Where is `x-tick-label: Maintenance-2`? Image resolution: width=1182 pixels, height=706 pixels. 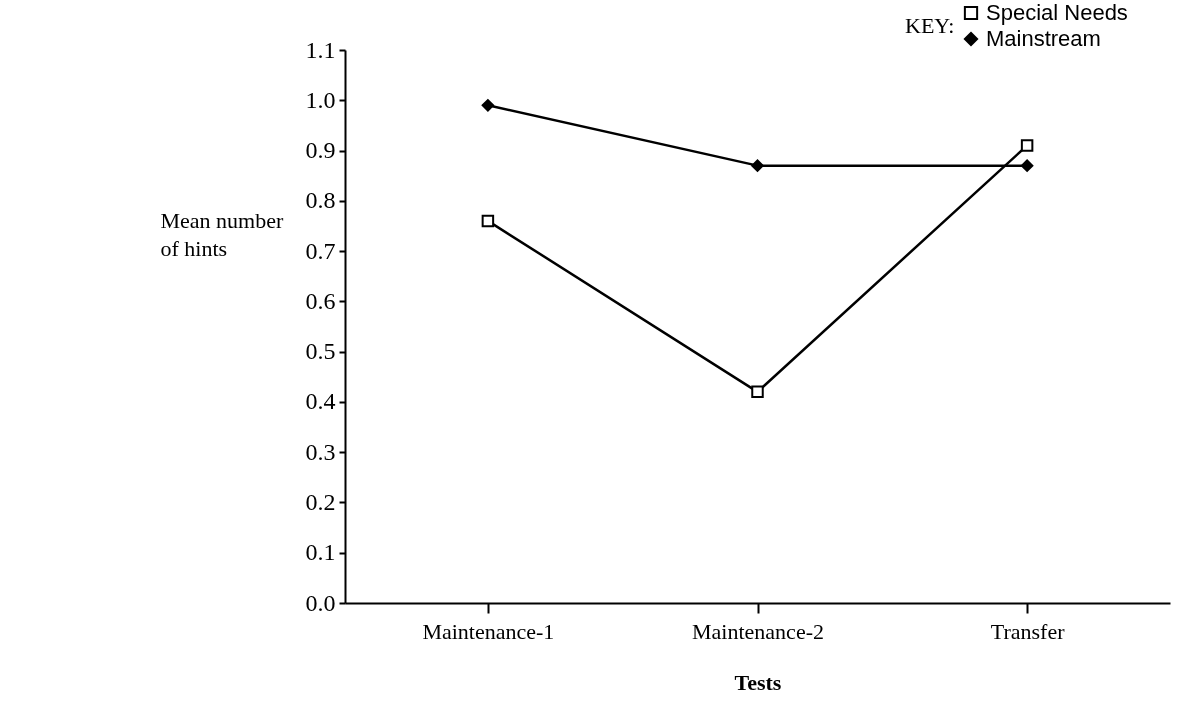
x-tick-label: Maintenance-2 is located at coordinates (758, 631).